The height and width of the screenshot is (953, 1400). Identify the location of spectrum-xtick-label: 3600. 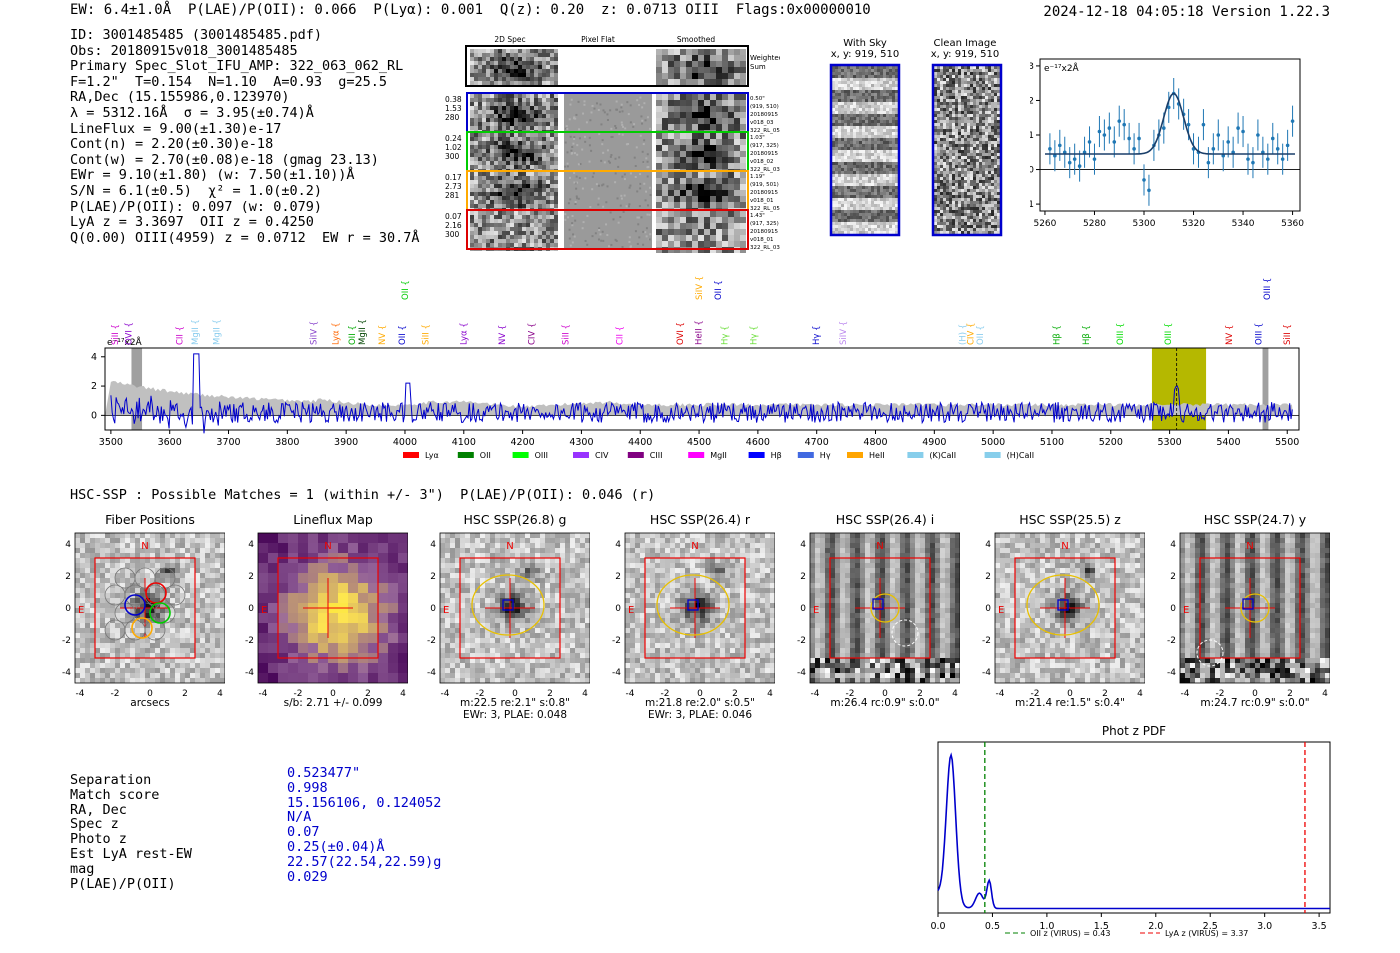
(170, 442).